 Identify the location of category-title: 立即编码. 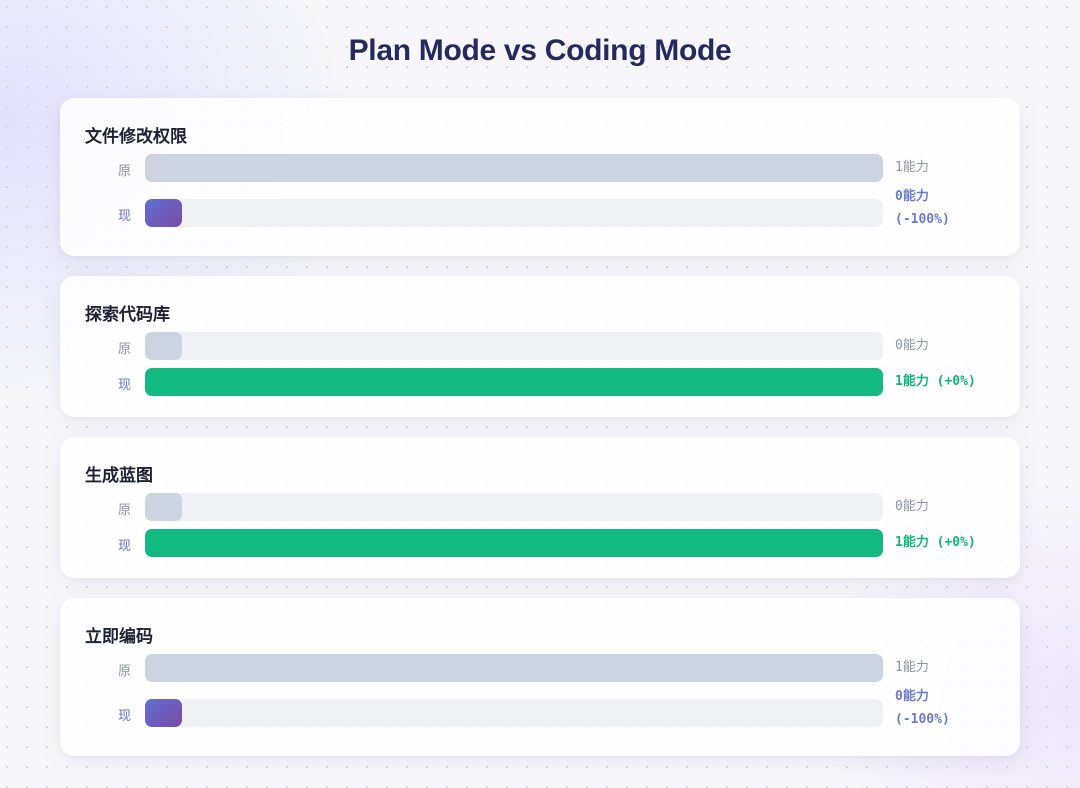
(119, 636).